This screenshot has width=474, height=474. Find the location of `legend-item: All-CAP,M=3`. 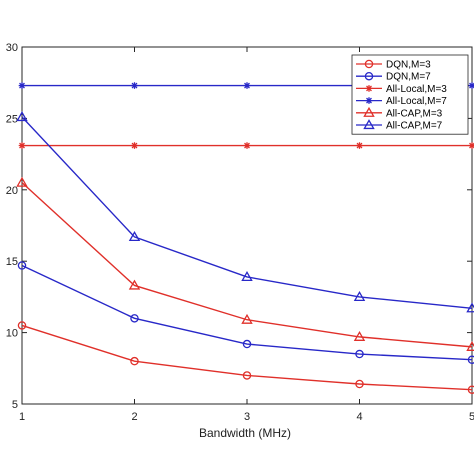

legend-item: All-CAP,M=3 is located at coordinates (399, 112).